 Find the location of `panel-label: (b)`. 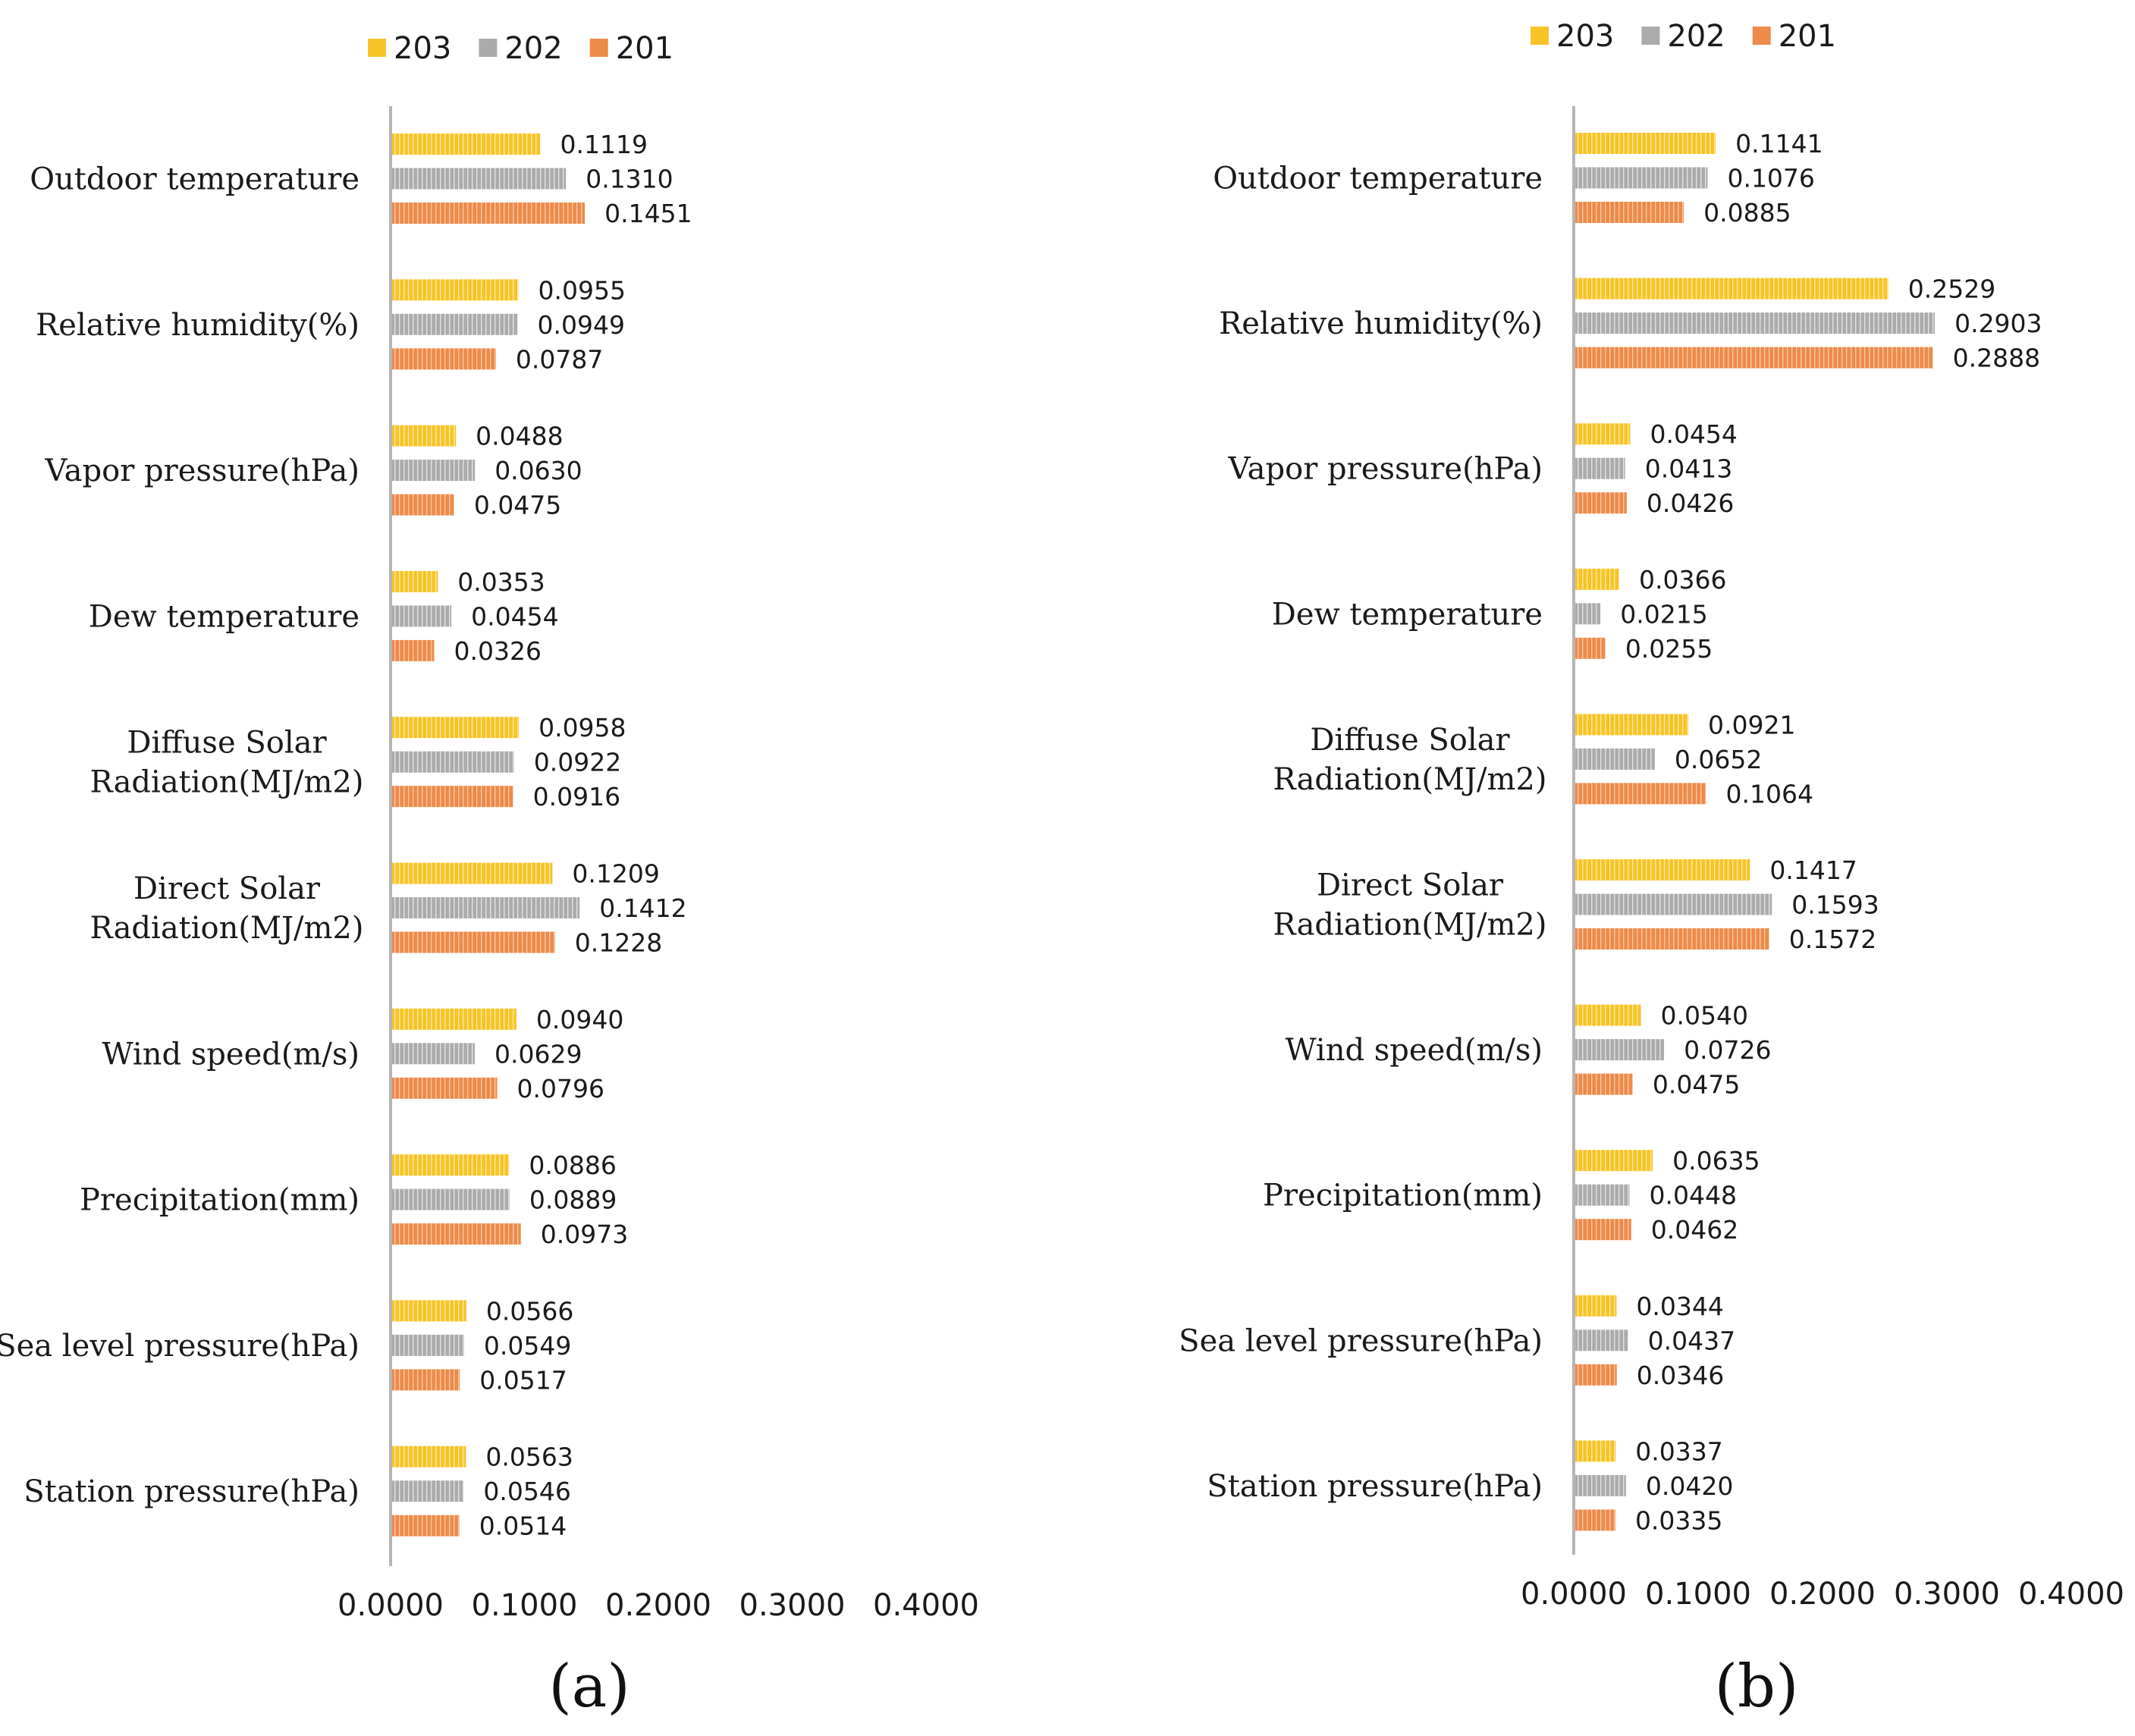

panel-label: (b) is located at coordinates (1757, 1687).